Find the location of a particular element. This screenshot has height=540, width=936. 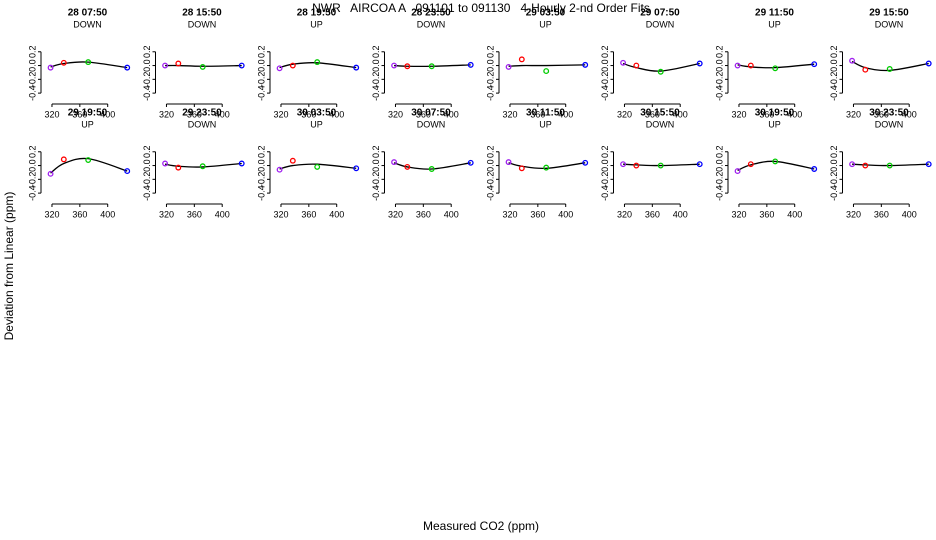

panel-title: 28 15:50 is located at coordinates (202, 13).